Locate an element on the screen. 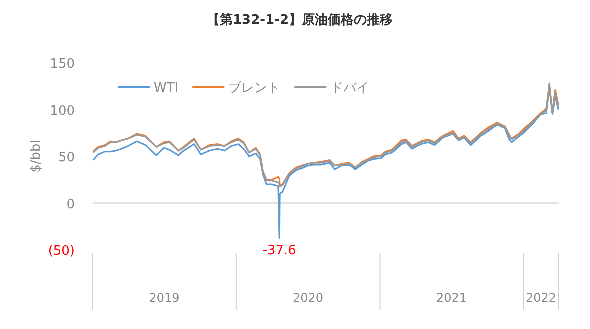 The height and width of the screenshot is (329, 590). x-tick-label: 2019 is located at coordinates (164, 298).